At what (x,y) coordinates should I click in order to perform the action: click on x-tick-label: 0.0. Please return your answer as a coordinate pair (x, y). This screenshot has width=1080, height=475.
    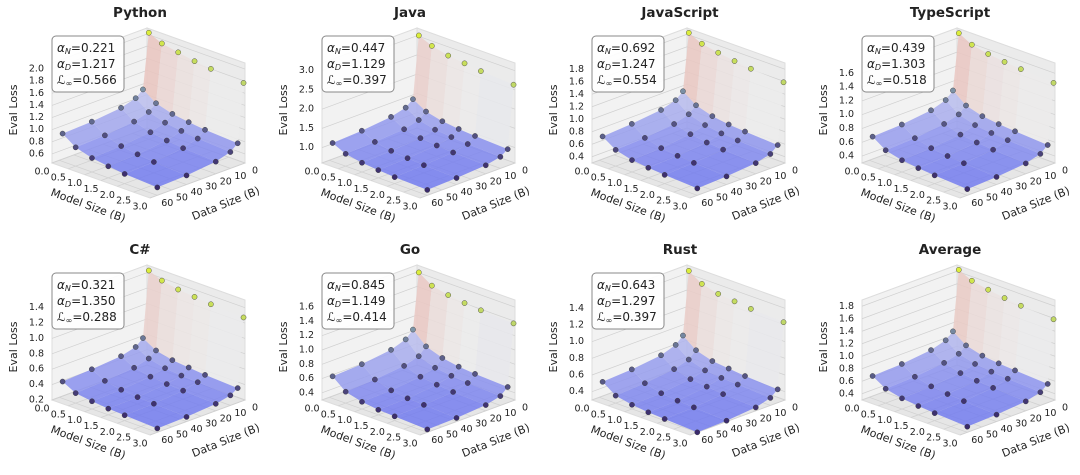
    Looking at the image, I should click on (311, 172).